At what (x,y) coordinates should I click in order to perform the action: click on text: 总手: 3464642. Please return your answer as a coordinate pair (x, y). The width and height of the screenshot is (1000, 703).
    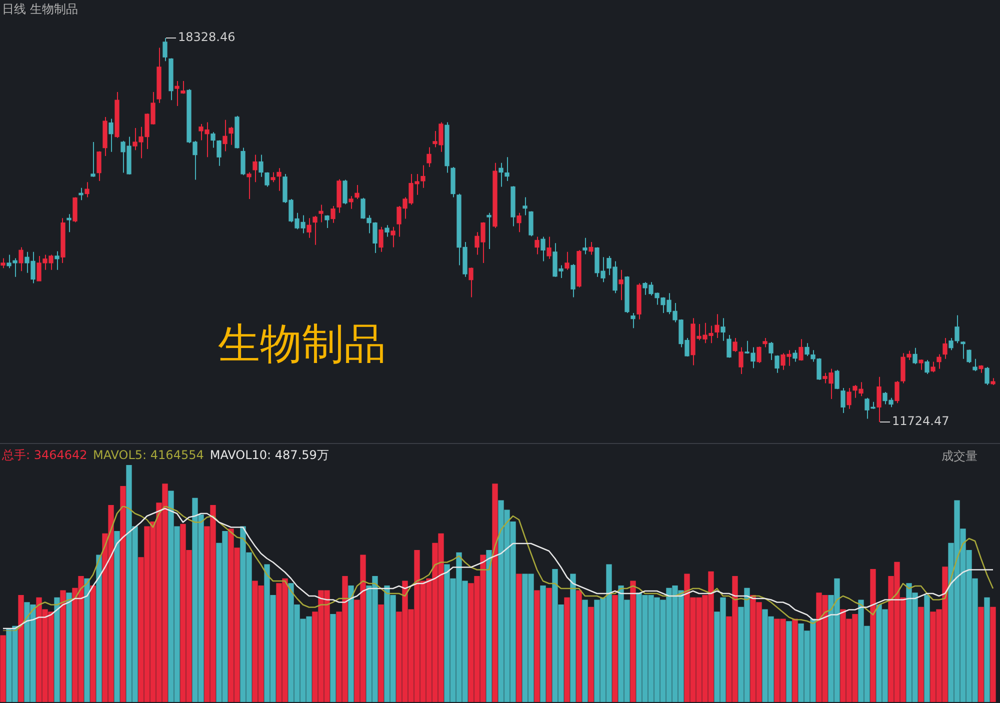
    Looking at the image, I should click on (45, 455).